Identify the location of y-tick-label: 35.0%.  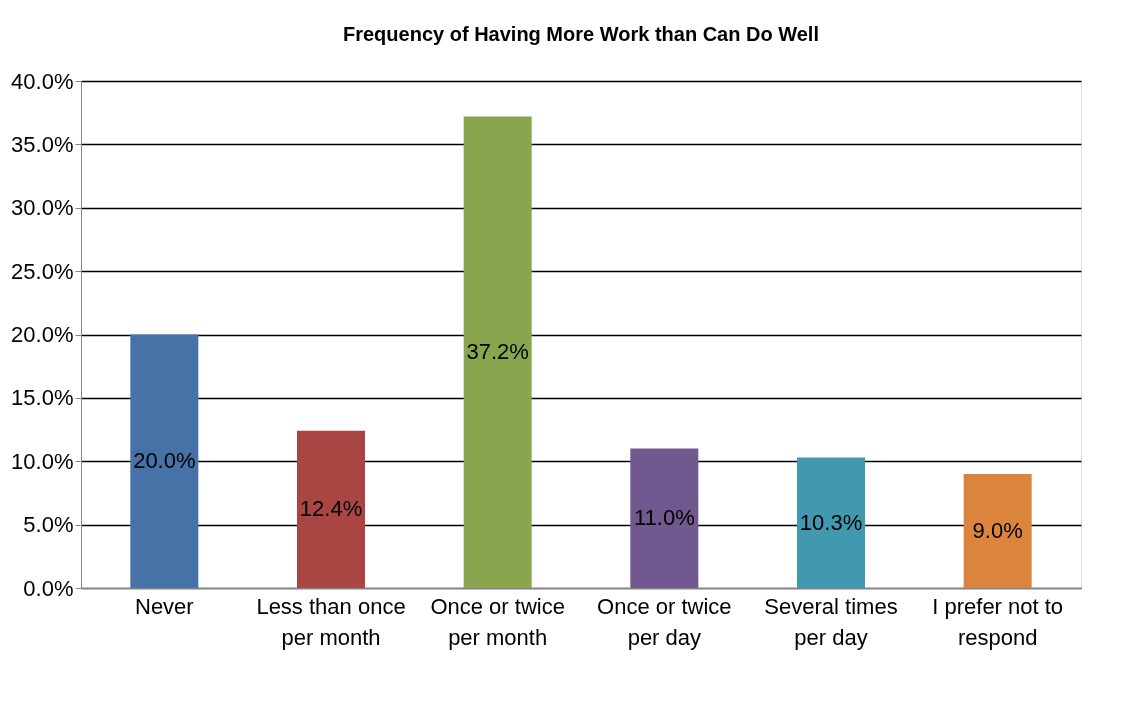
(42, 144).